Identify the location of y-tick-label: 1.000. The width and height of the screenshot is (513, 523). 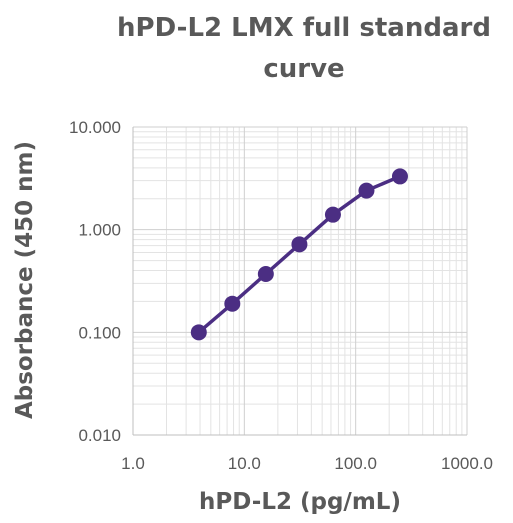
(99, 230).